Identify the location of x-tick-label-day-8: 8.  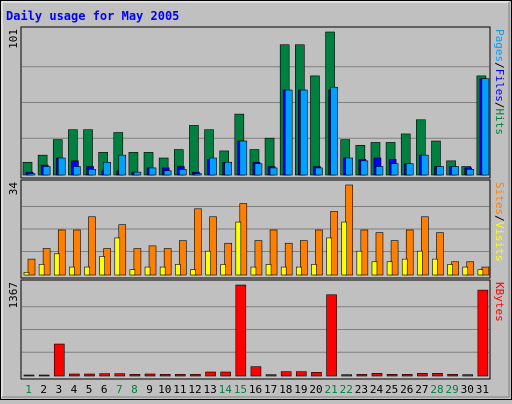
(134, 389).